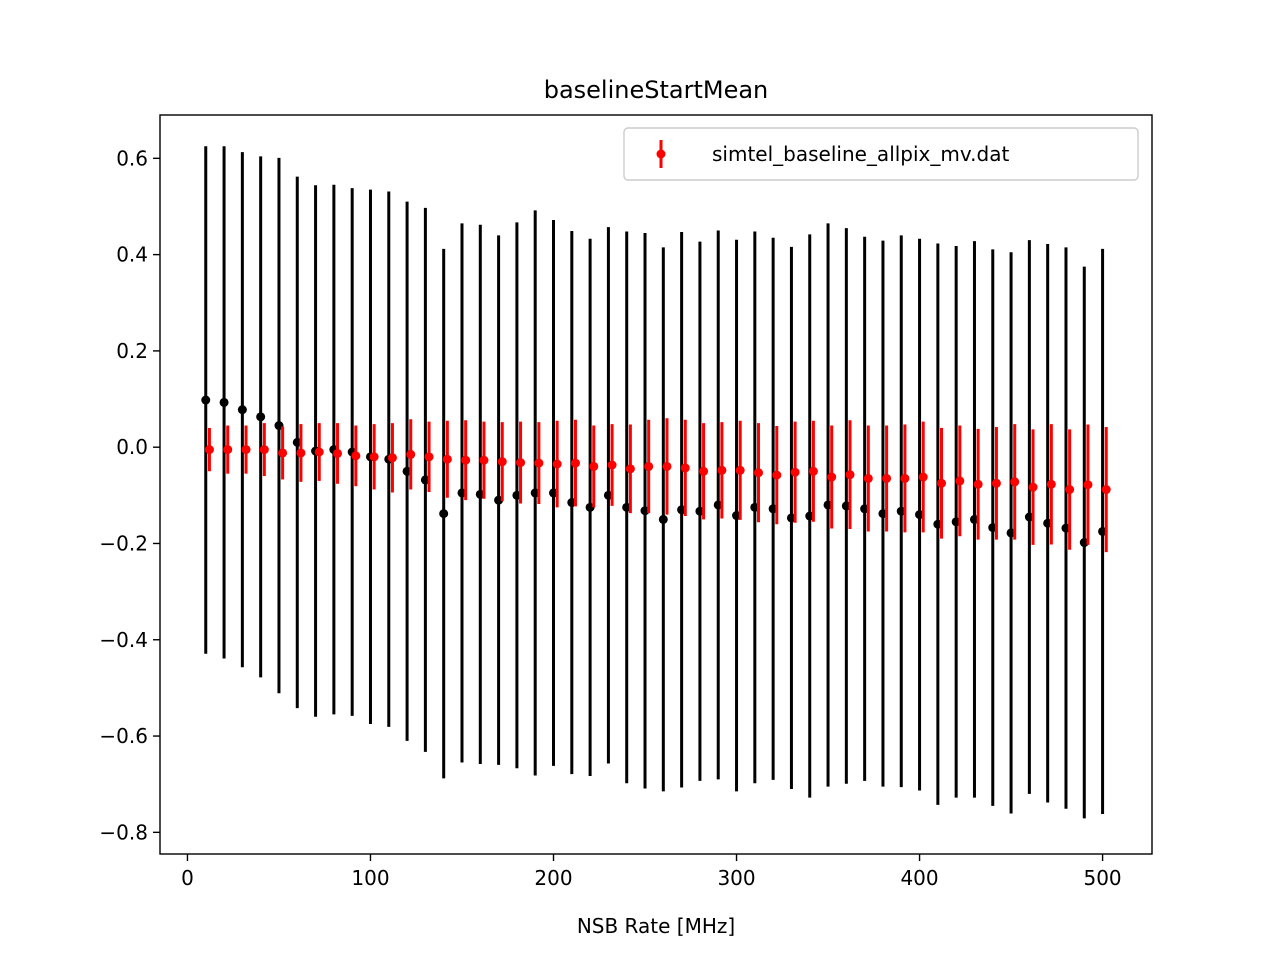 The height and width of the screenshot is (960, 1280). I want to click on legend: simtel_baseline_allpix_mv.dat, so click(881, 154).